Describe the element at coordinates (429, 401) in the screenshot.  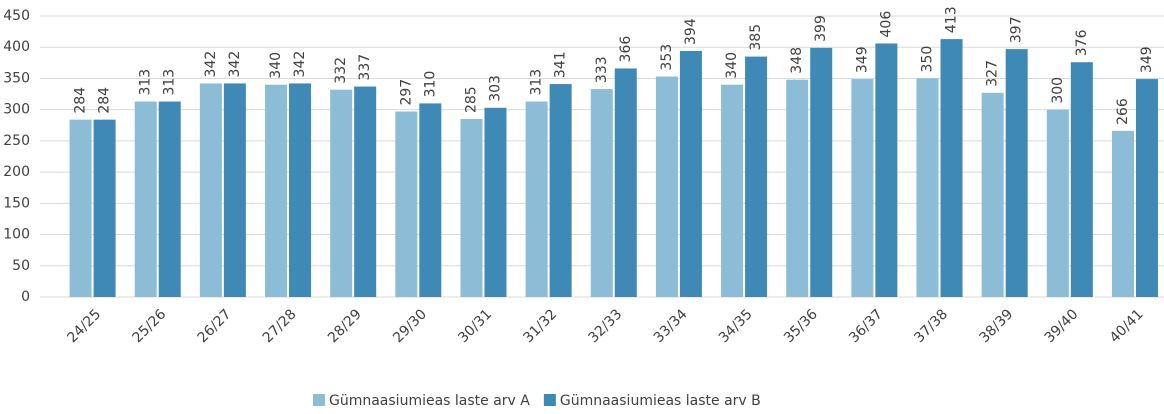
I see `legend-label: Gümnaasiumieas laste arv A` at that location.